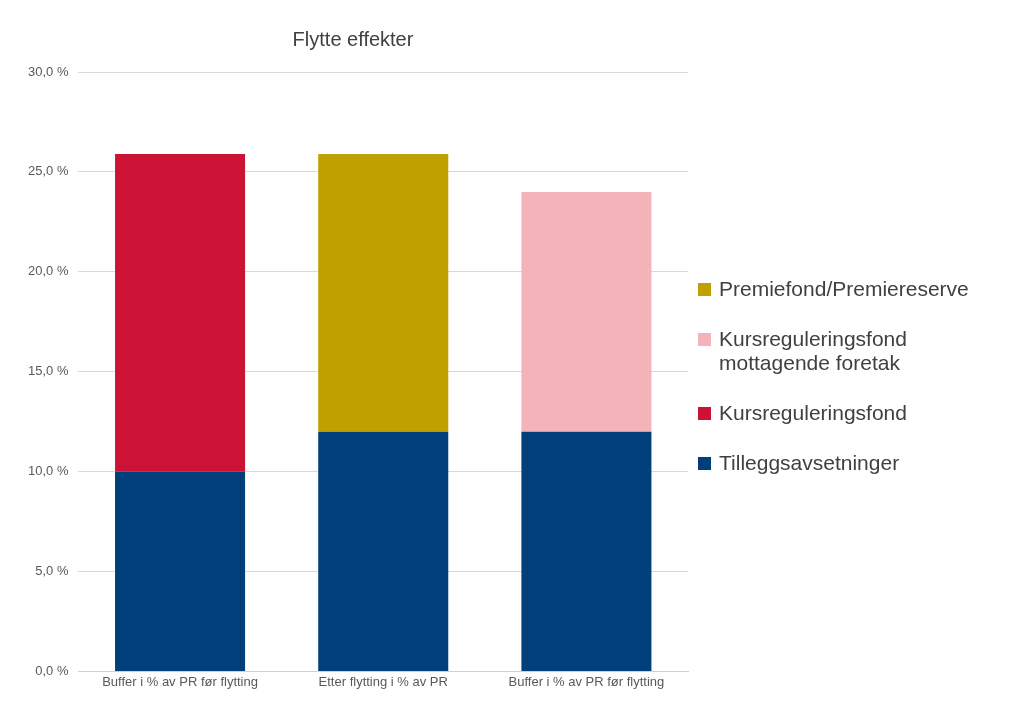 Image resolution: width=1025 pixels, height=713 pixels. What do you see at coordinates (813, 412) in the screenshot?
I see `legend-label: Kursreguleringsfond` at bounding box center [813, 412].